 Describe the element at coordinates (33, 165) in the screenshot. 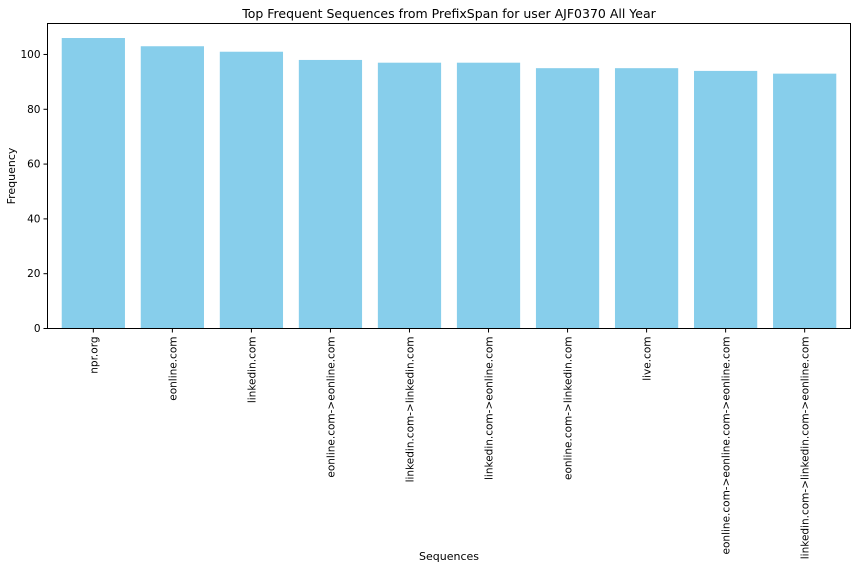

I see `y-tick-label-3: 60` at that location.